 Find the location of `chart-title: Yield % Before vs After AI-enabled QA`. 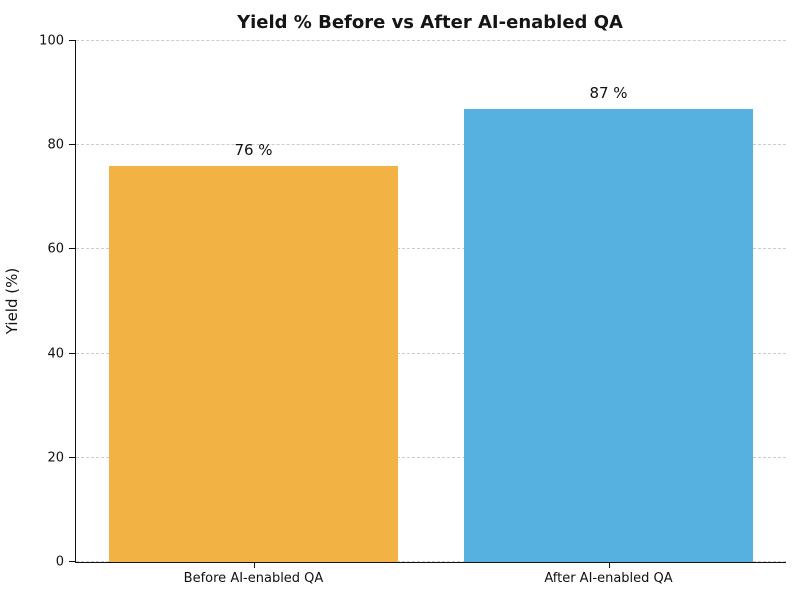

chart-title: Yield % Before vs After AI-enabled QA is located at coordinates (430, 22).